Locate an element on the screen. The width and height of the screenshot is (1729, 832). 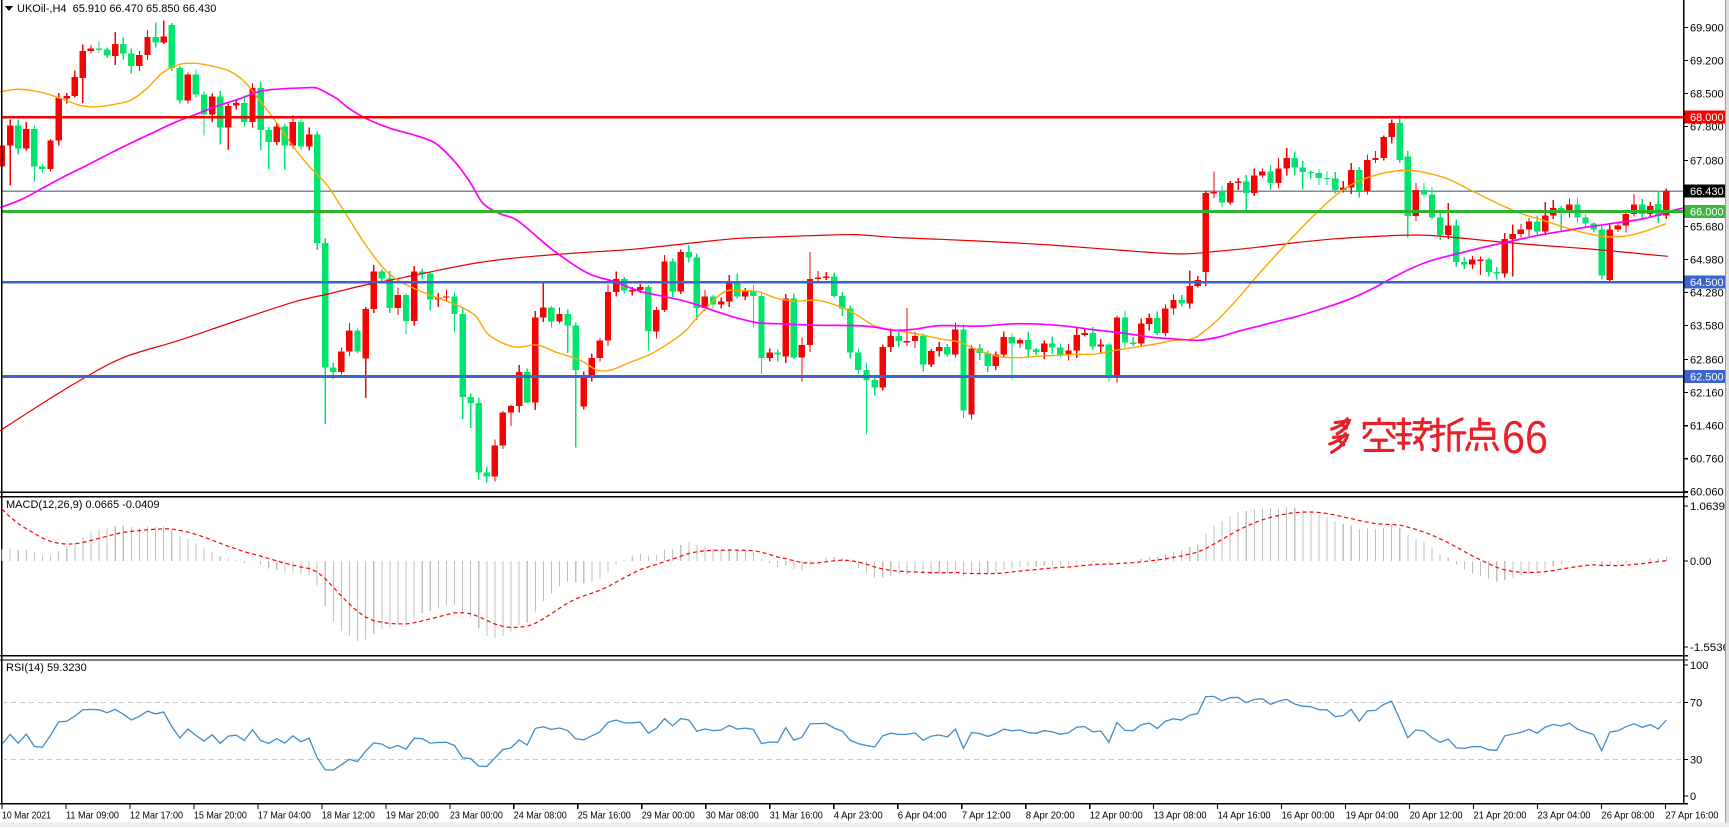
svg-text: 60.760 is located at coordinates (1707, 460).